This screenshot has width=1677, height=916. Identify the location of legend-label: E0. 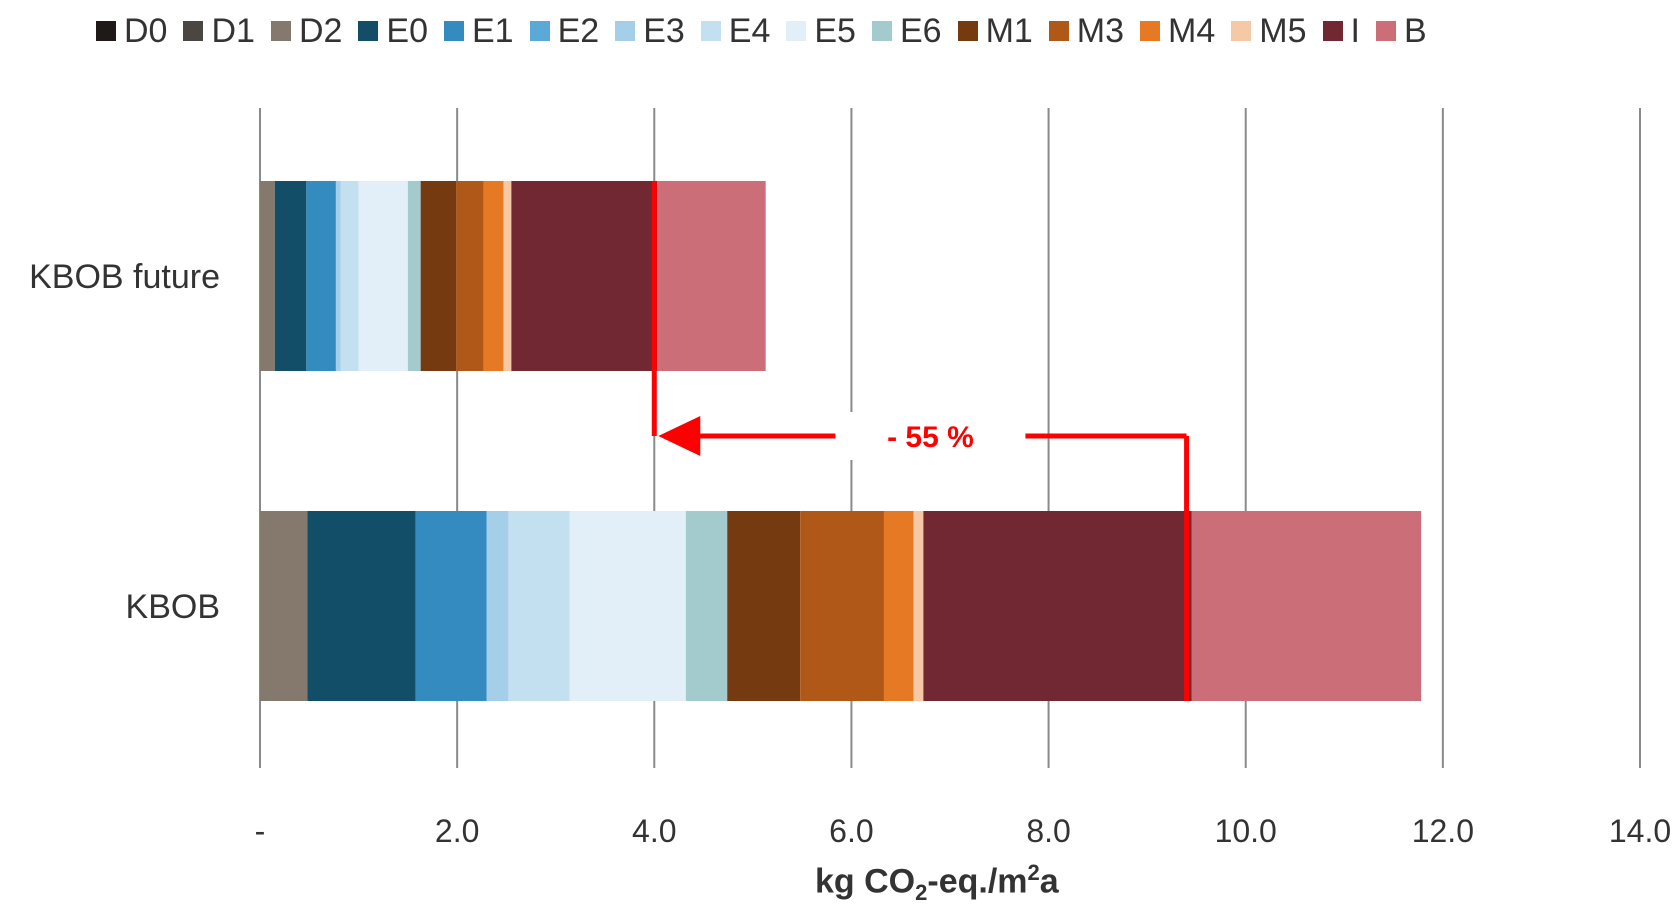
(407, 30).